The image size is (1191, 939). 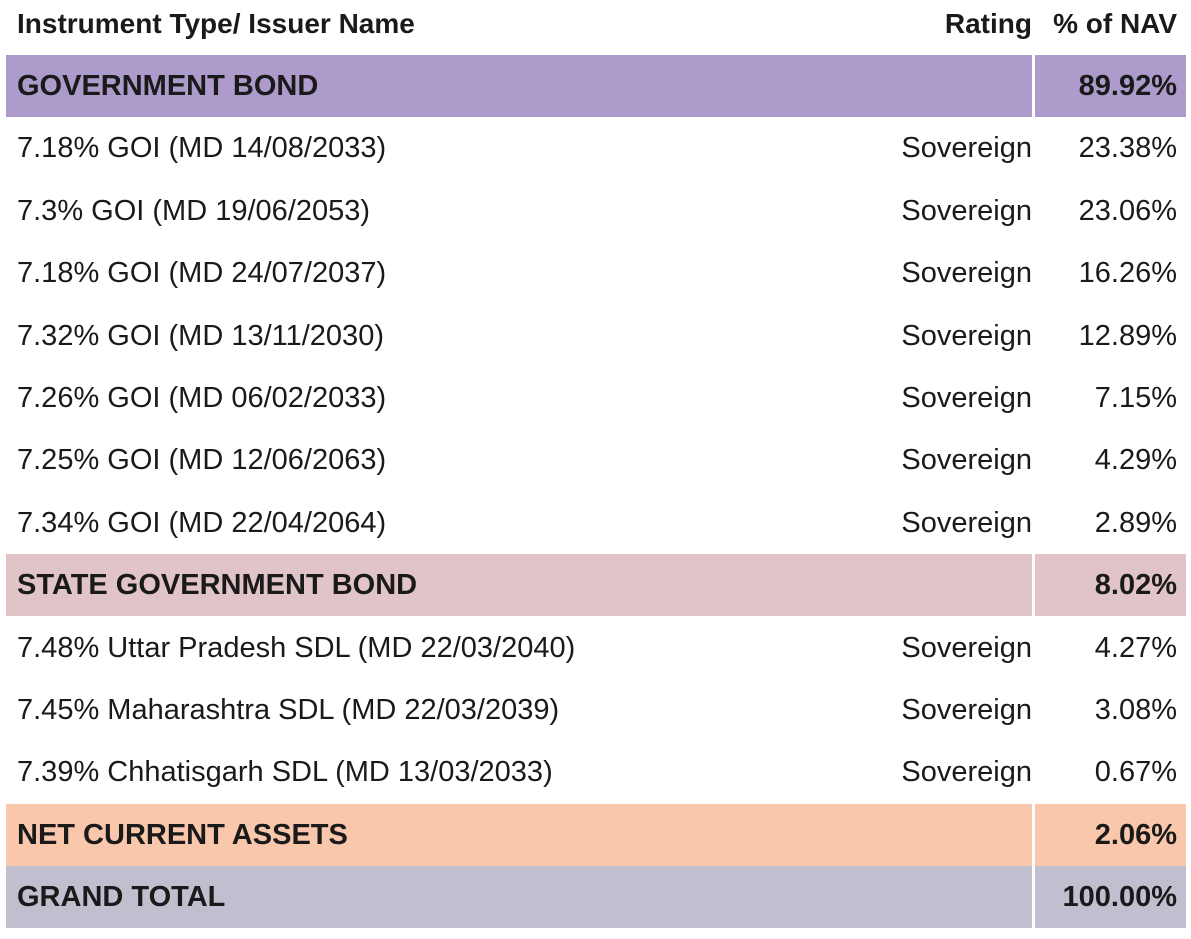 What do you see at coordinates (596, 460) in the screenshot?
I see `table-row: 7.25% GOI (MD 12/06/2063) Sovereign 4.29%` at bounding box center [596, 460].